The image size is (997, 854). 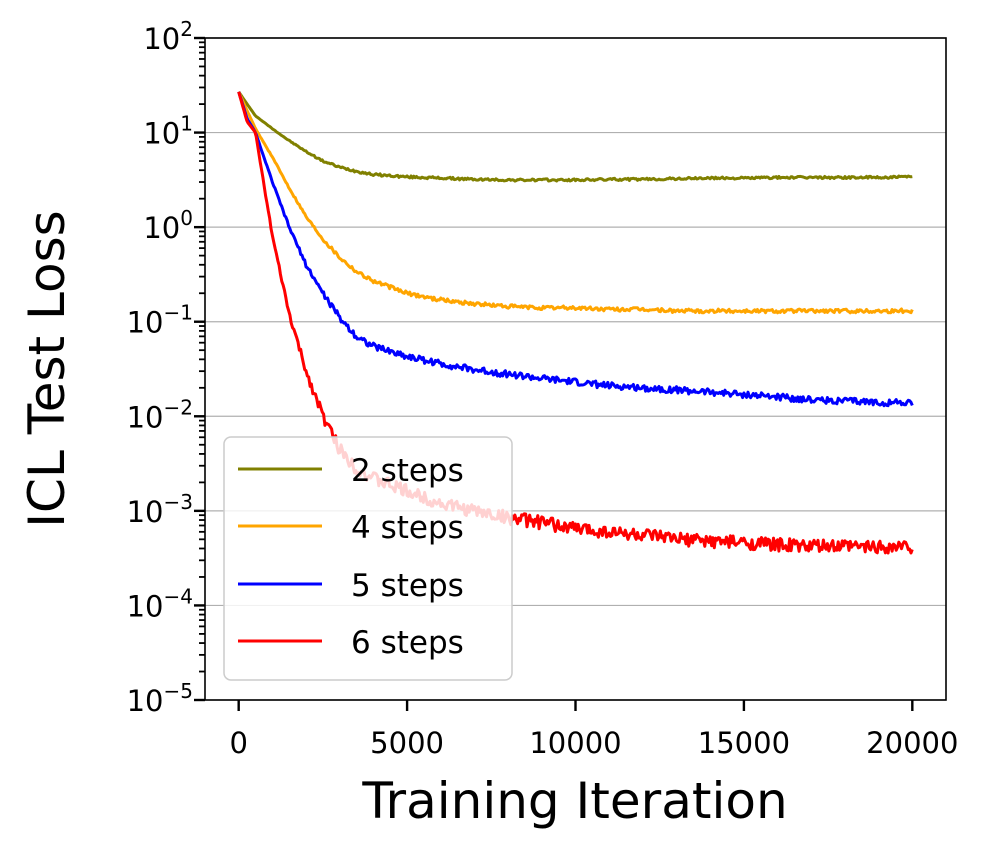 I want to click on x-tick-label: 10000, so click(x=575, y=743).